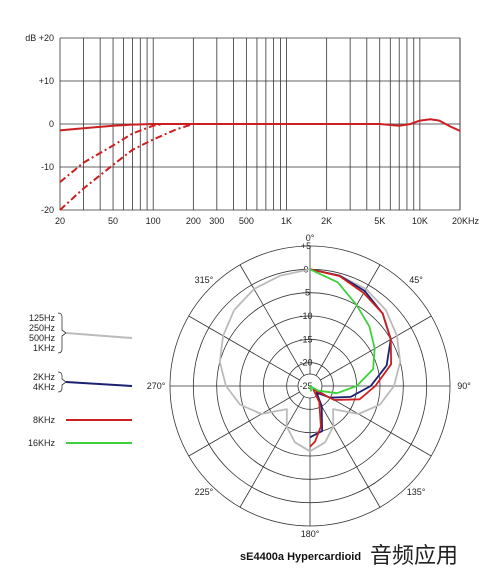  What do you see at coordinates (306, 246) in the screenshot?
I see `radial-tick-label: +5` at bounding box center [306, 246].